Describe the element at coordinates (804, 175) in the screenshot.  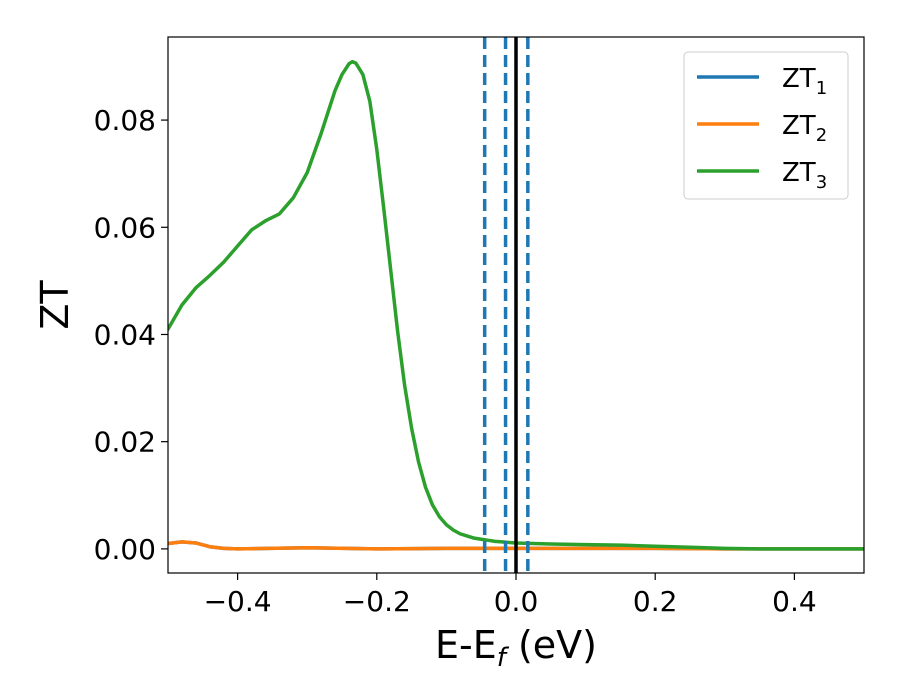
I see `legend-label-3: ZT3` at that location.